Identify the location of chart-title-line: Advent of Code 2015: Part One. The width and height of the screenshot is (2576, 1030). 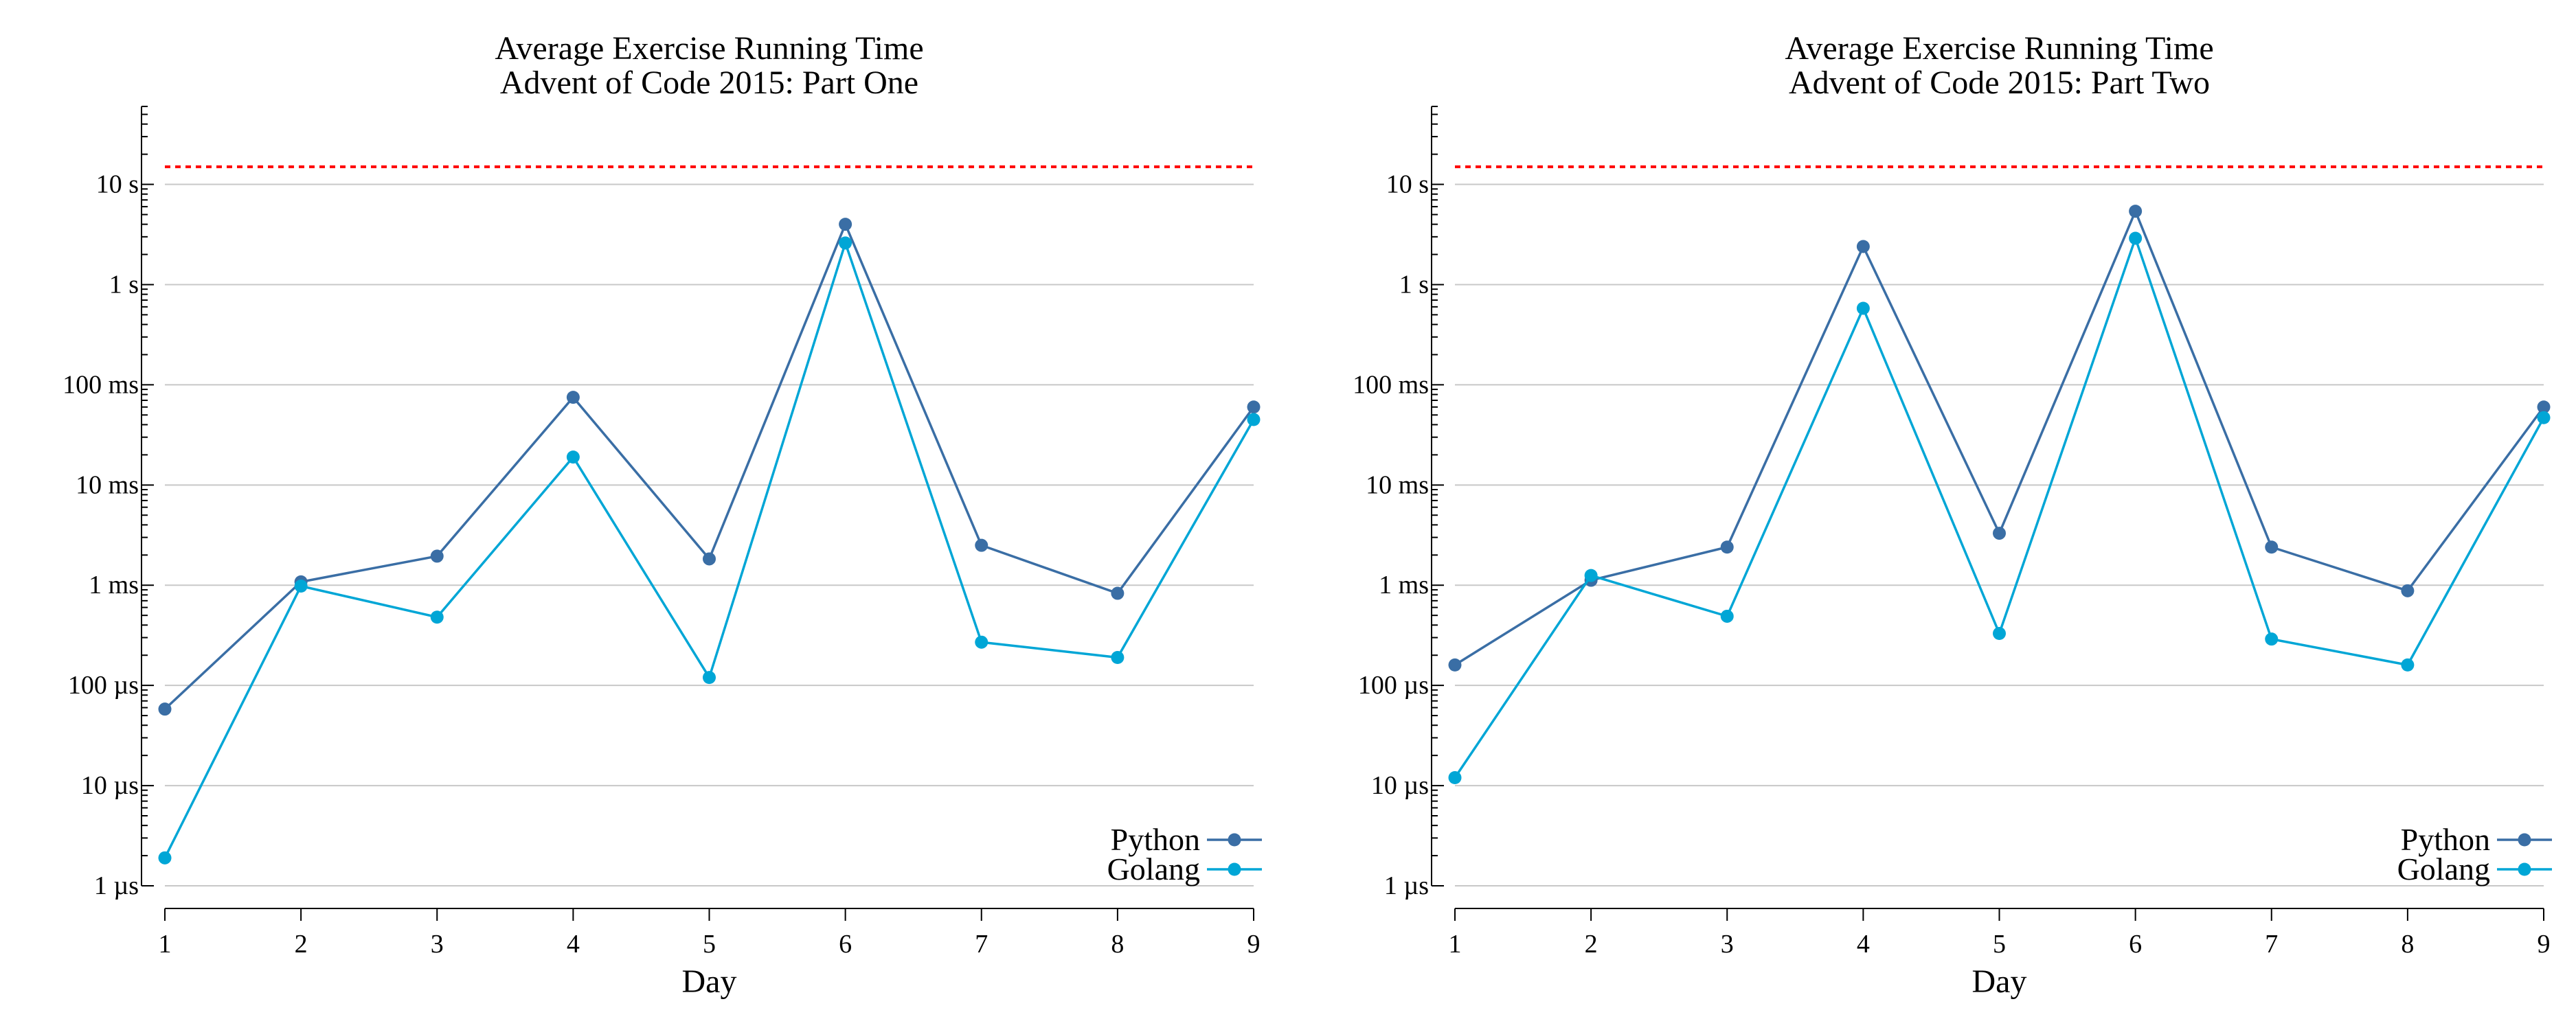
(709, 83).